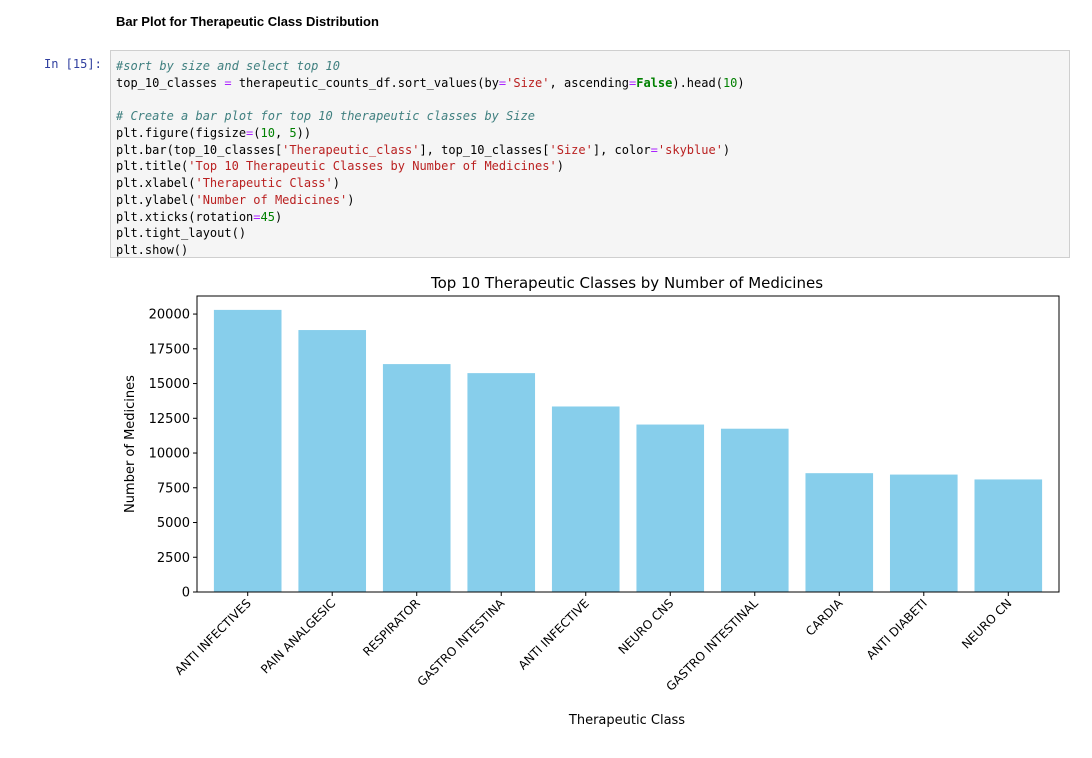  What do you see at coordinates (173, 558) in the screenshot?
I see `y-tick-label: 2500` at bounding box center [173, 558].